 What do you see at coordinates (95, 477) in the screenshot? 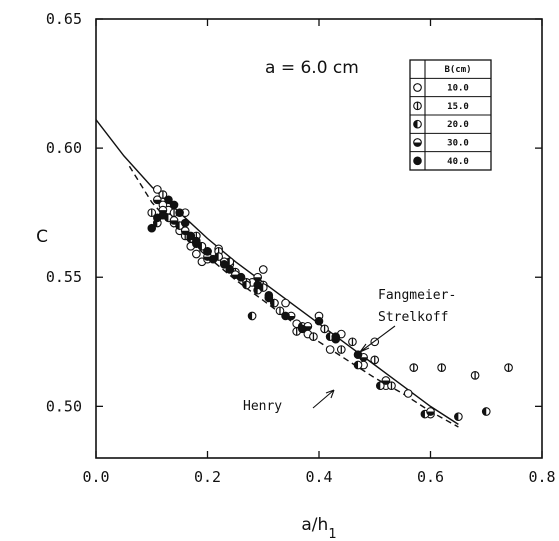
I see `x-tick-label: 0.0` at bounding box center [95, 477].